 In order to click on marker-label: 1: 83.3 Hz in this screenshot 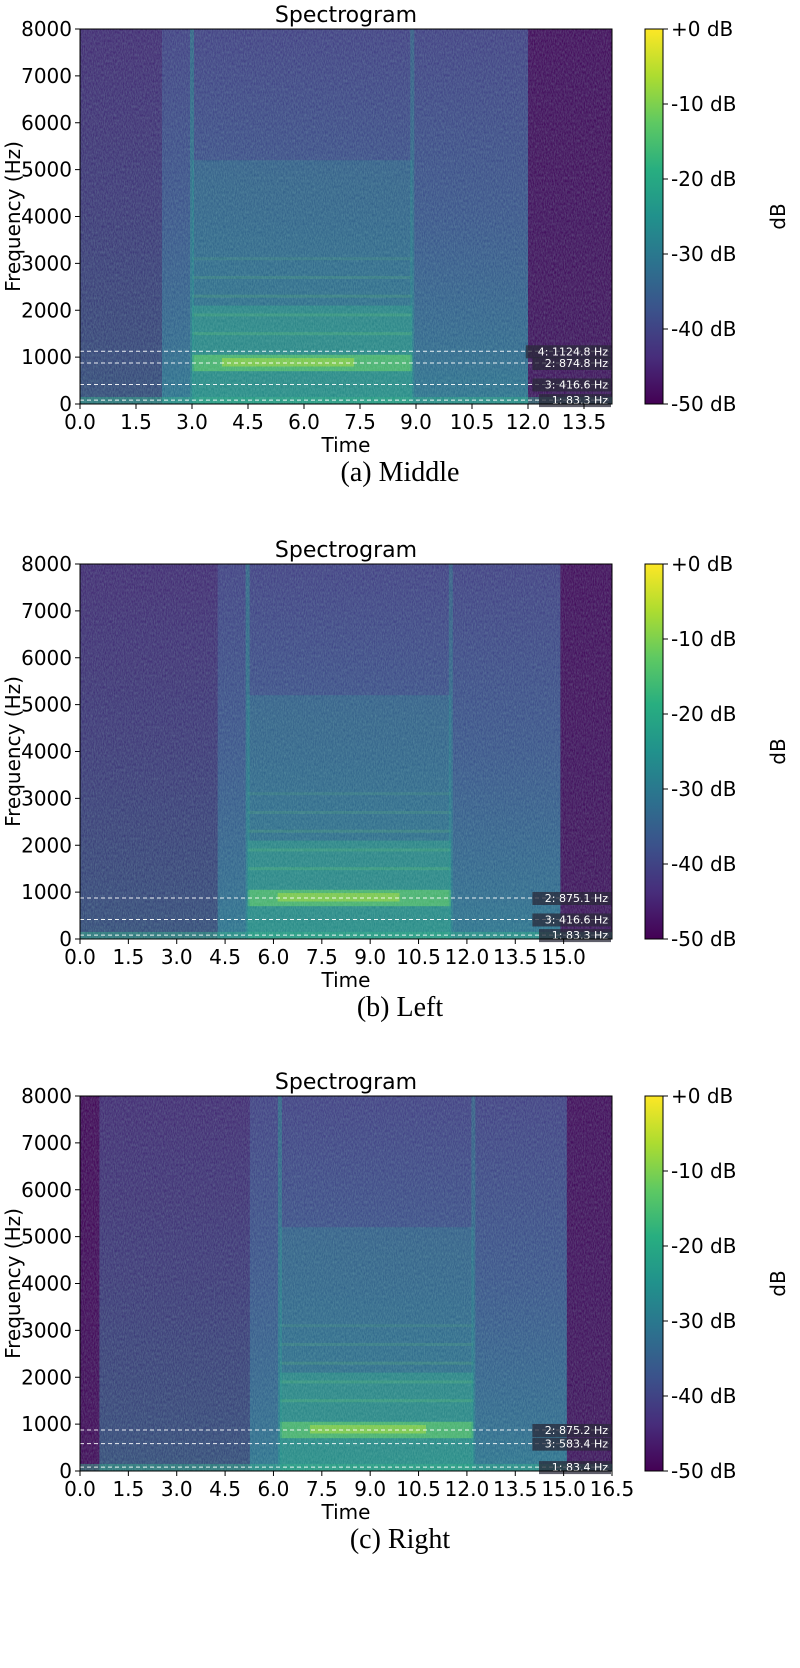, I will do `click(580, 400)`.